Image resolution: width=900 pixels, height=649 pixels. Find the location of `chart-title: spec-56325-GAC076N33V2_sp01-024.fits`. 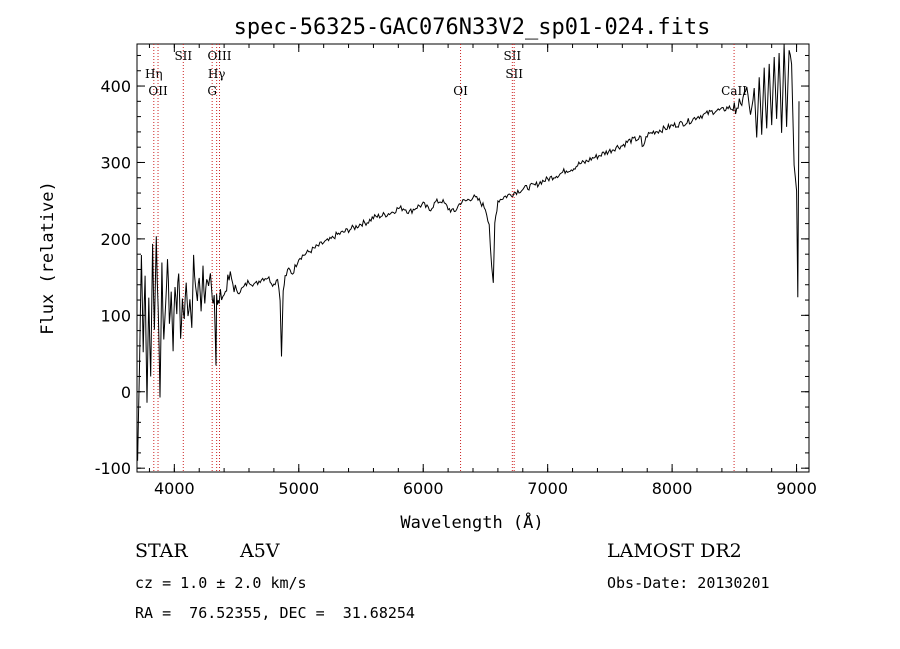

chart-title: spec-56325-GAC076N33V2_sp01-024.fits is located at coordinates (472, 27).